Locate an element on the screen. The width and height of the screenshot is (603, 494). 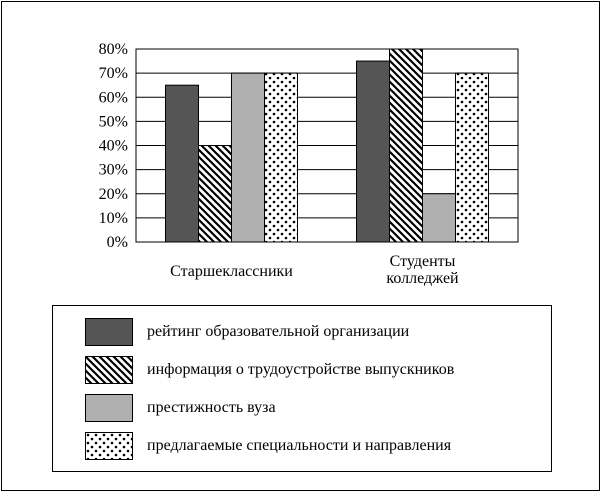
y-tick-label: 40% is located at coordinates (113, 146).